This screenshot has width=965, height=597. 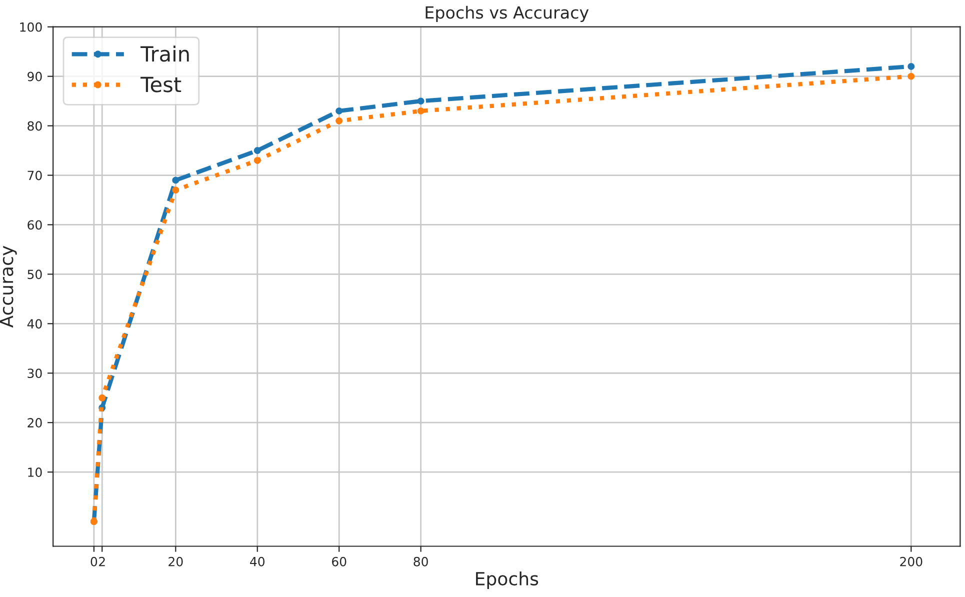 What do you see at coordinates (35, 472) in the screenshot?
I see `y-tick-label: 10` at bounding box center [35, 472].